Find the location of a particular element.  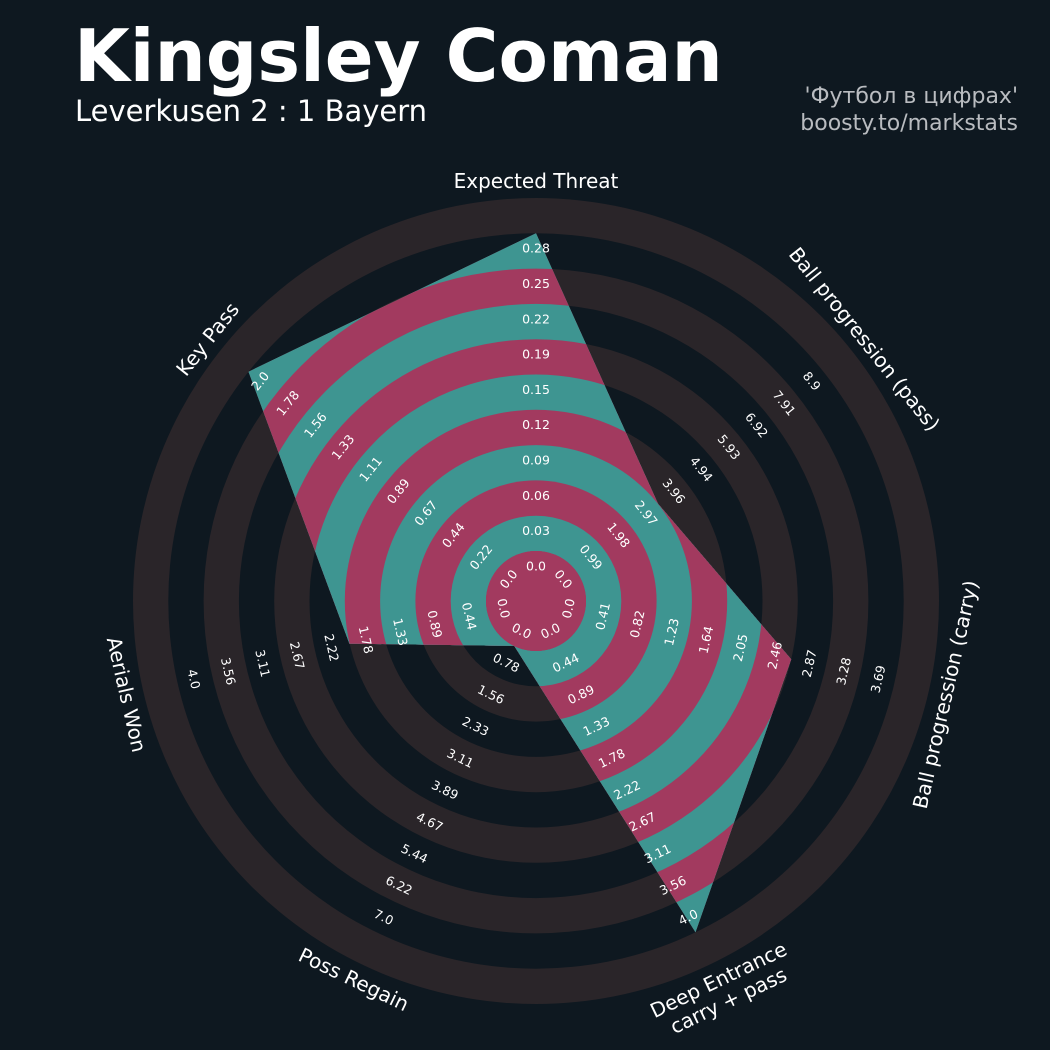

tick-label: 0.22 is located at coordinates (536, 318).